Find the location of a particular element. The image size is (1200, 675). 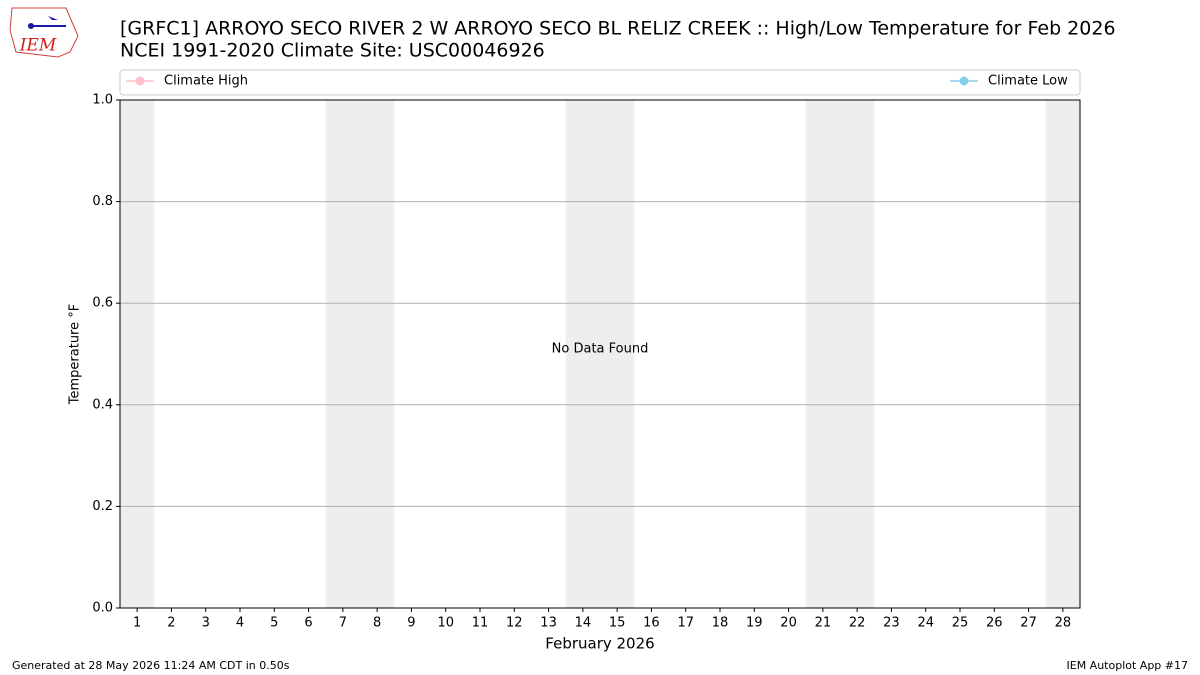

y-axis-label: Temperature °F is located at coordinates (75, 354).